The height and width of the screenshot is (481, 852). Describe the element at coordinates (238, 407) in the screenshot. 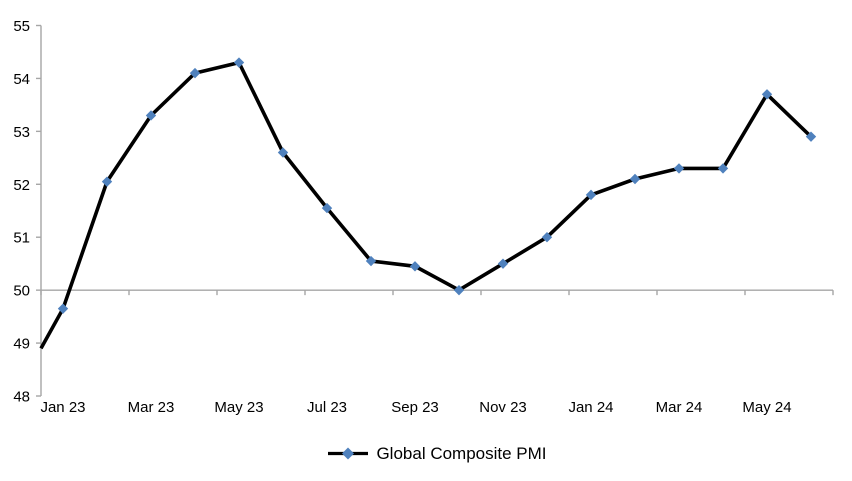

I see `x-tick-label: May 23` at that location.